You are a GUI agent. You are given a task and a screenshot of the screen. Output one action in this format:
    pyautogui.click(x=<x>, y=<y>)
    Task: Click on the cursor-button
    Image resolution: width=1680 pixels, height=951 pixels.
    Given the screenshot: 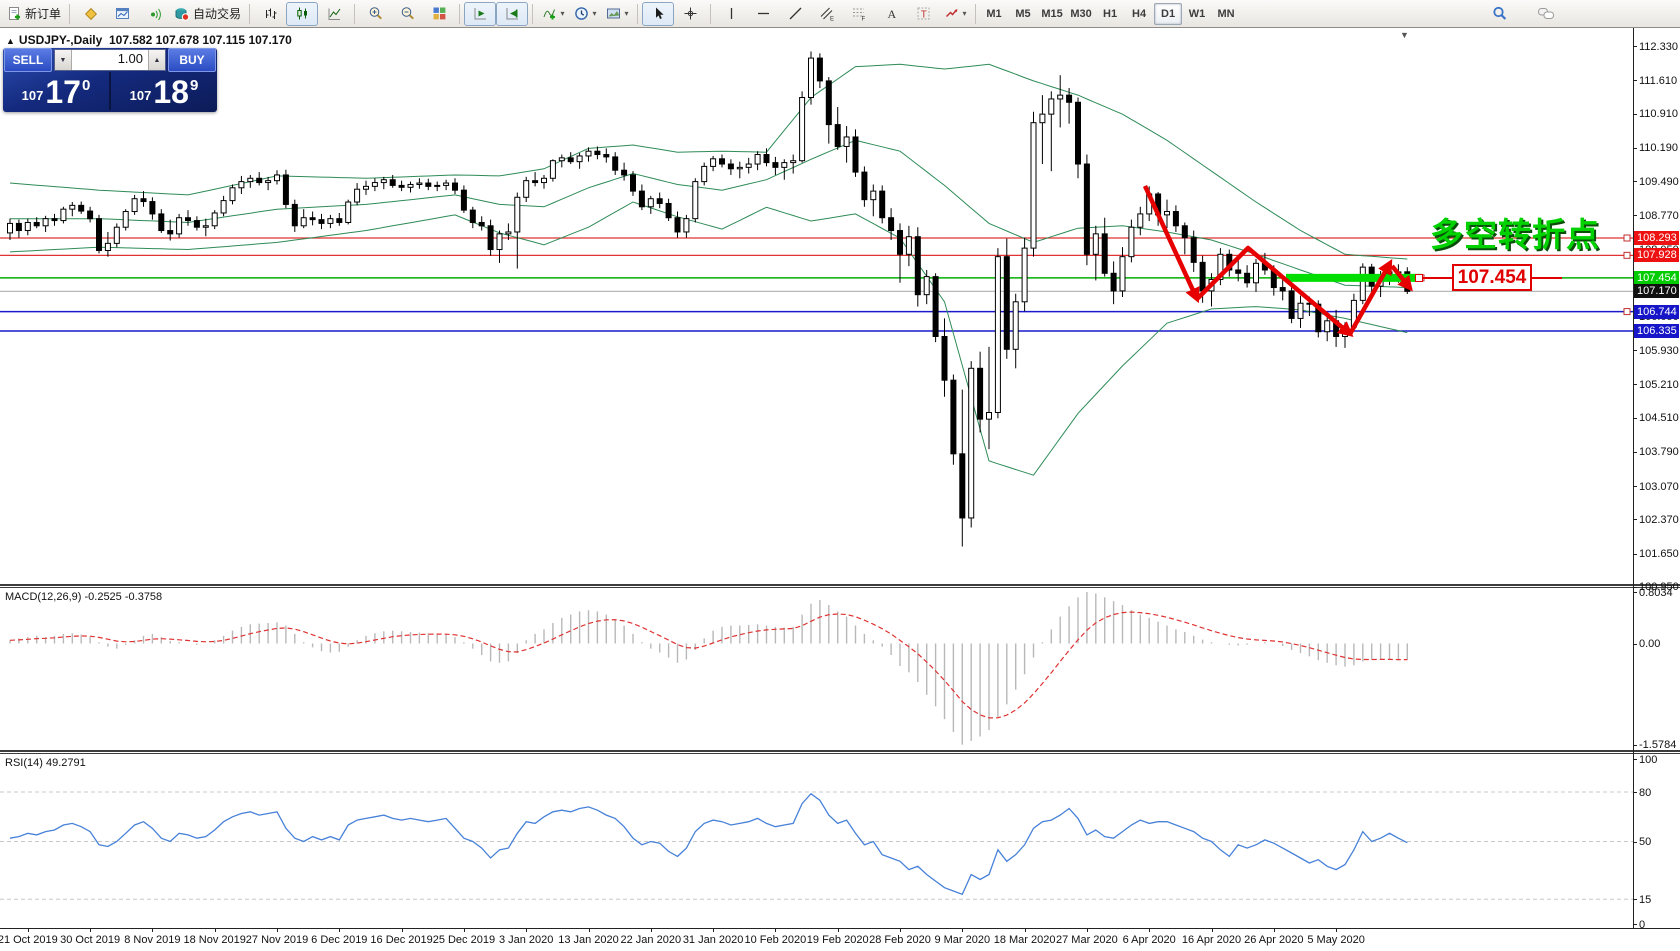 What is the action you would take?
    pyautogui.click(x=658, y=13)
    